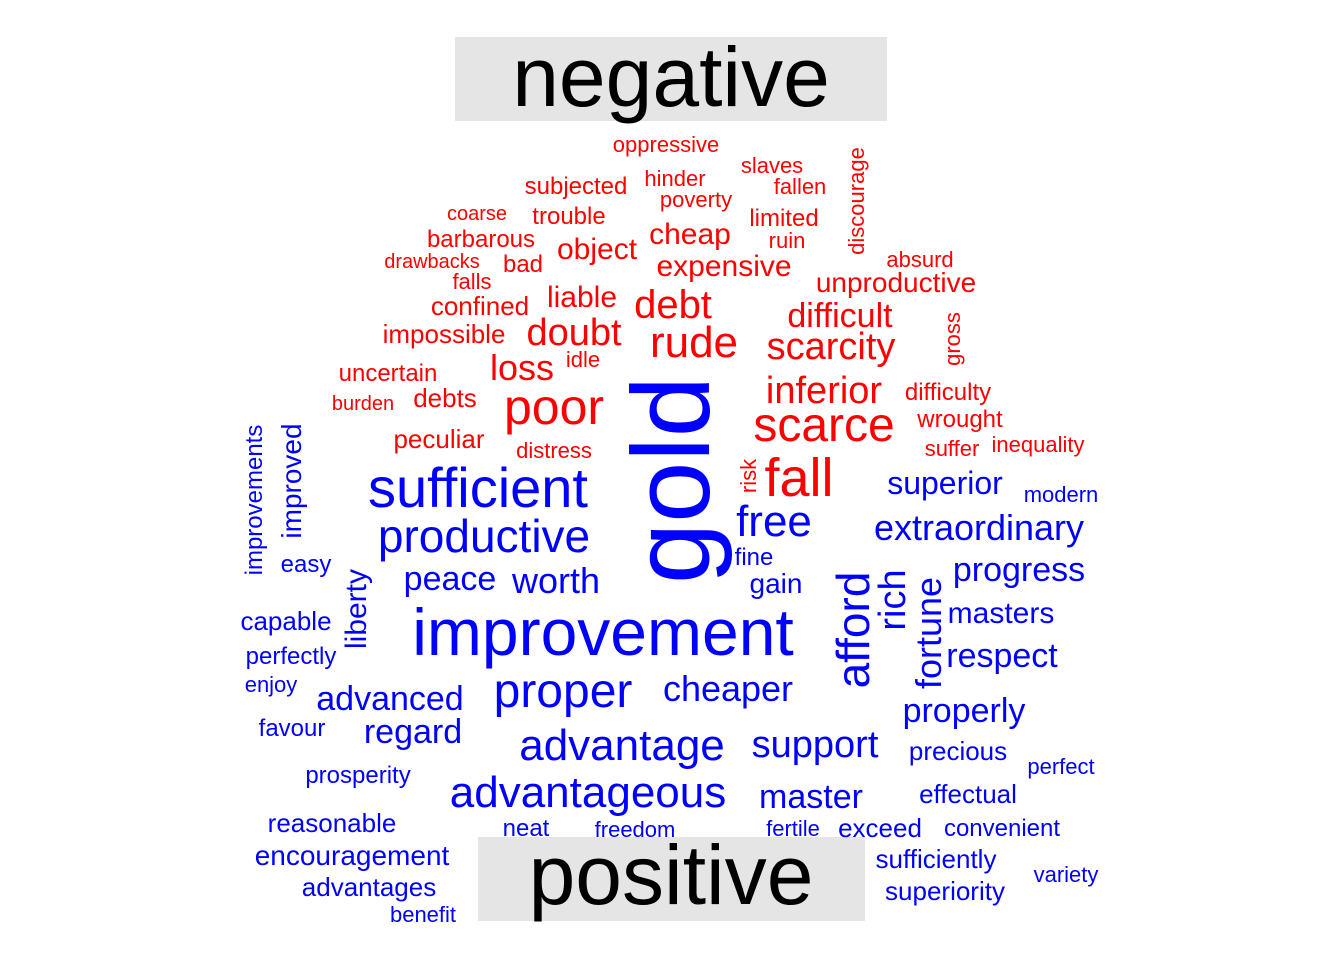 The image size is (1344, 960). I want to click on positive-label-box, so click(671, 879).